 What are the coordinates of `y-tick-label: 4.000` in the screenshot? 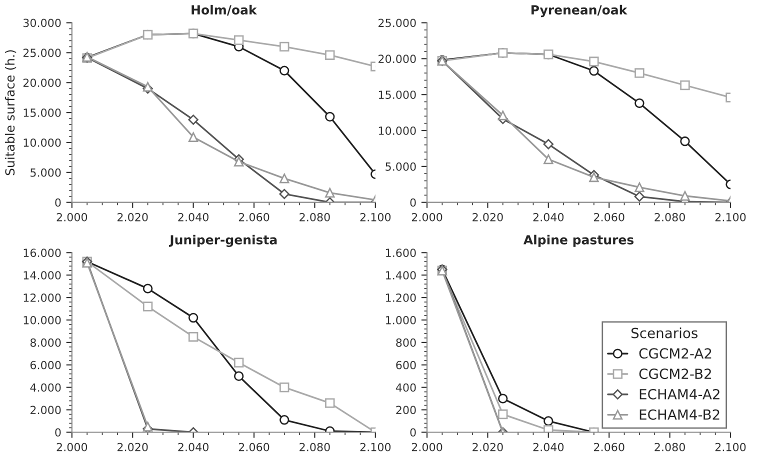 It's located at (45, 387).